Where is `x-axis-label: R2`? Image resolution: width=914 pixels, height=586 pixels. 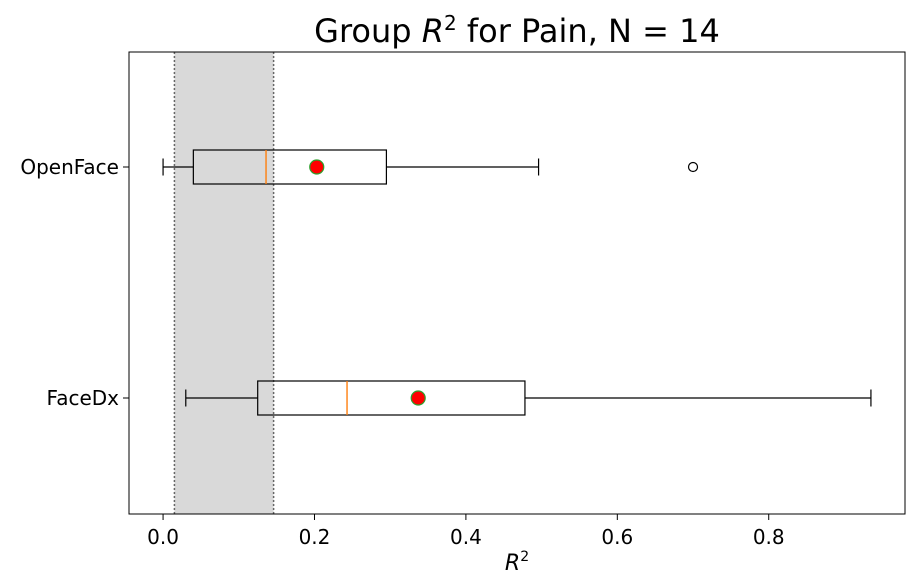 x-axis-label: R2 is located at coordinates (517, 562).